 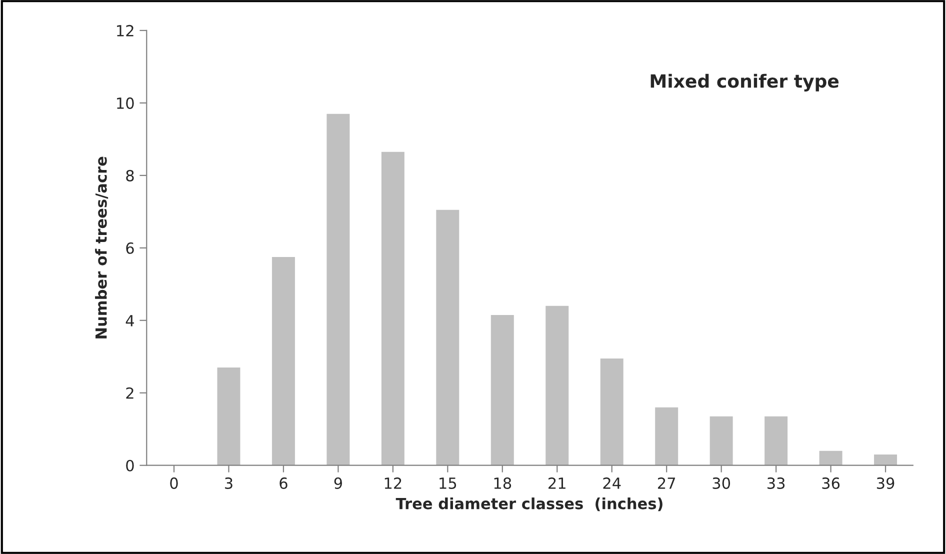 What do you see at coordinates (130, 393) in the screenshot?
I see `y-tick-label: 2` at bounding box center [130, 393].